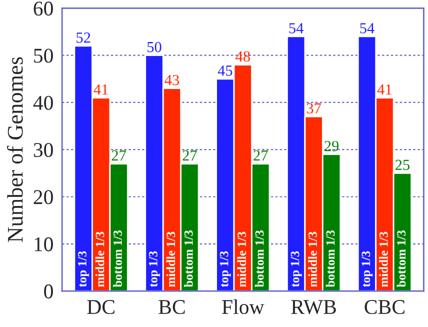 This screenshot has width=428, height=327. I want to click on data-label: 29, so click(331, 146).